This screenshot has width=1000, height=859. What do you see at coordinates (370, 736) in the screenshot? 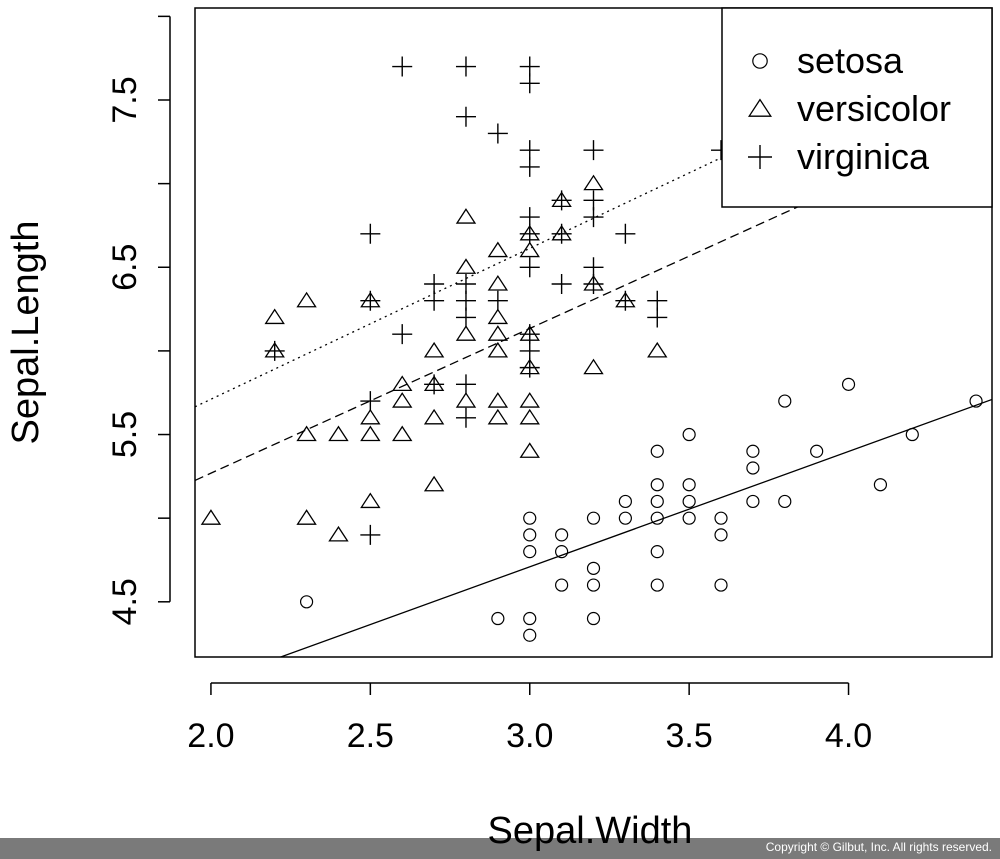
I see `x-tick-label: 2.5` at bounding box center [370, 736].